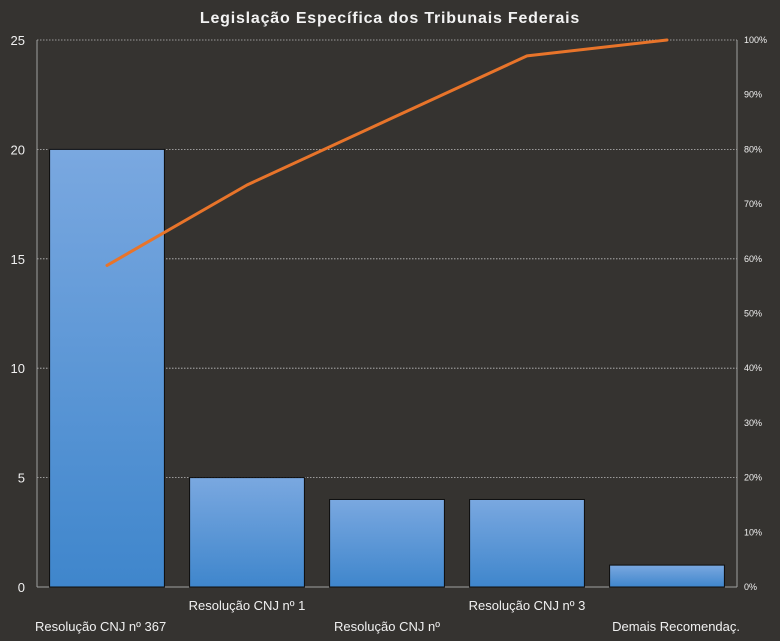 This screenshot has height=641, width=780. I want to click on category-label: Resolução CNJ nº, so click(387, 626).